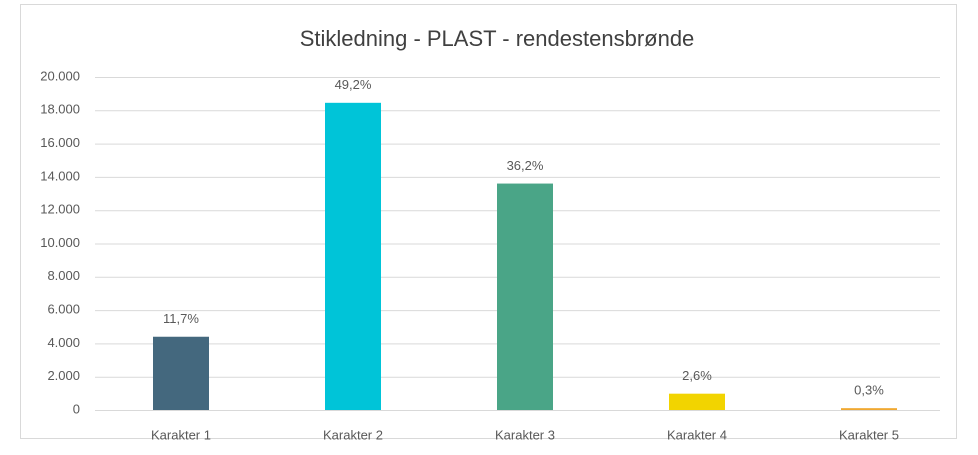  I want to click on y-tick-label: 6.000, so click(63, 309).